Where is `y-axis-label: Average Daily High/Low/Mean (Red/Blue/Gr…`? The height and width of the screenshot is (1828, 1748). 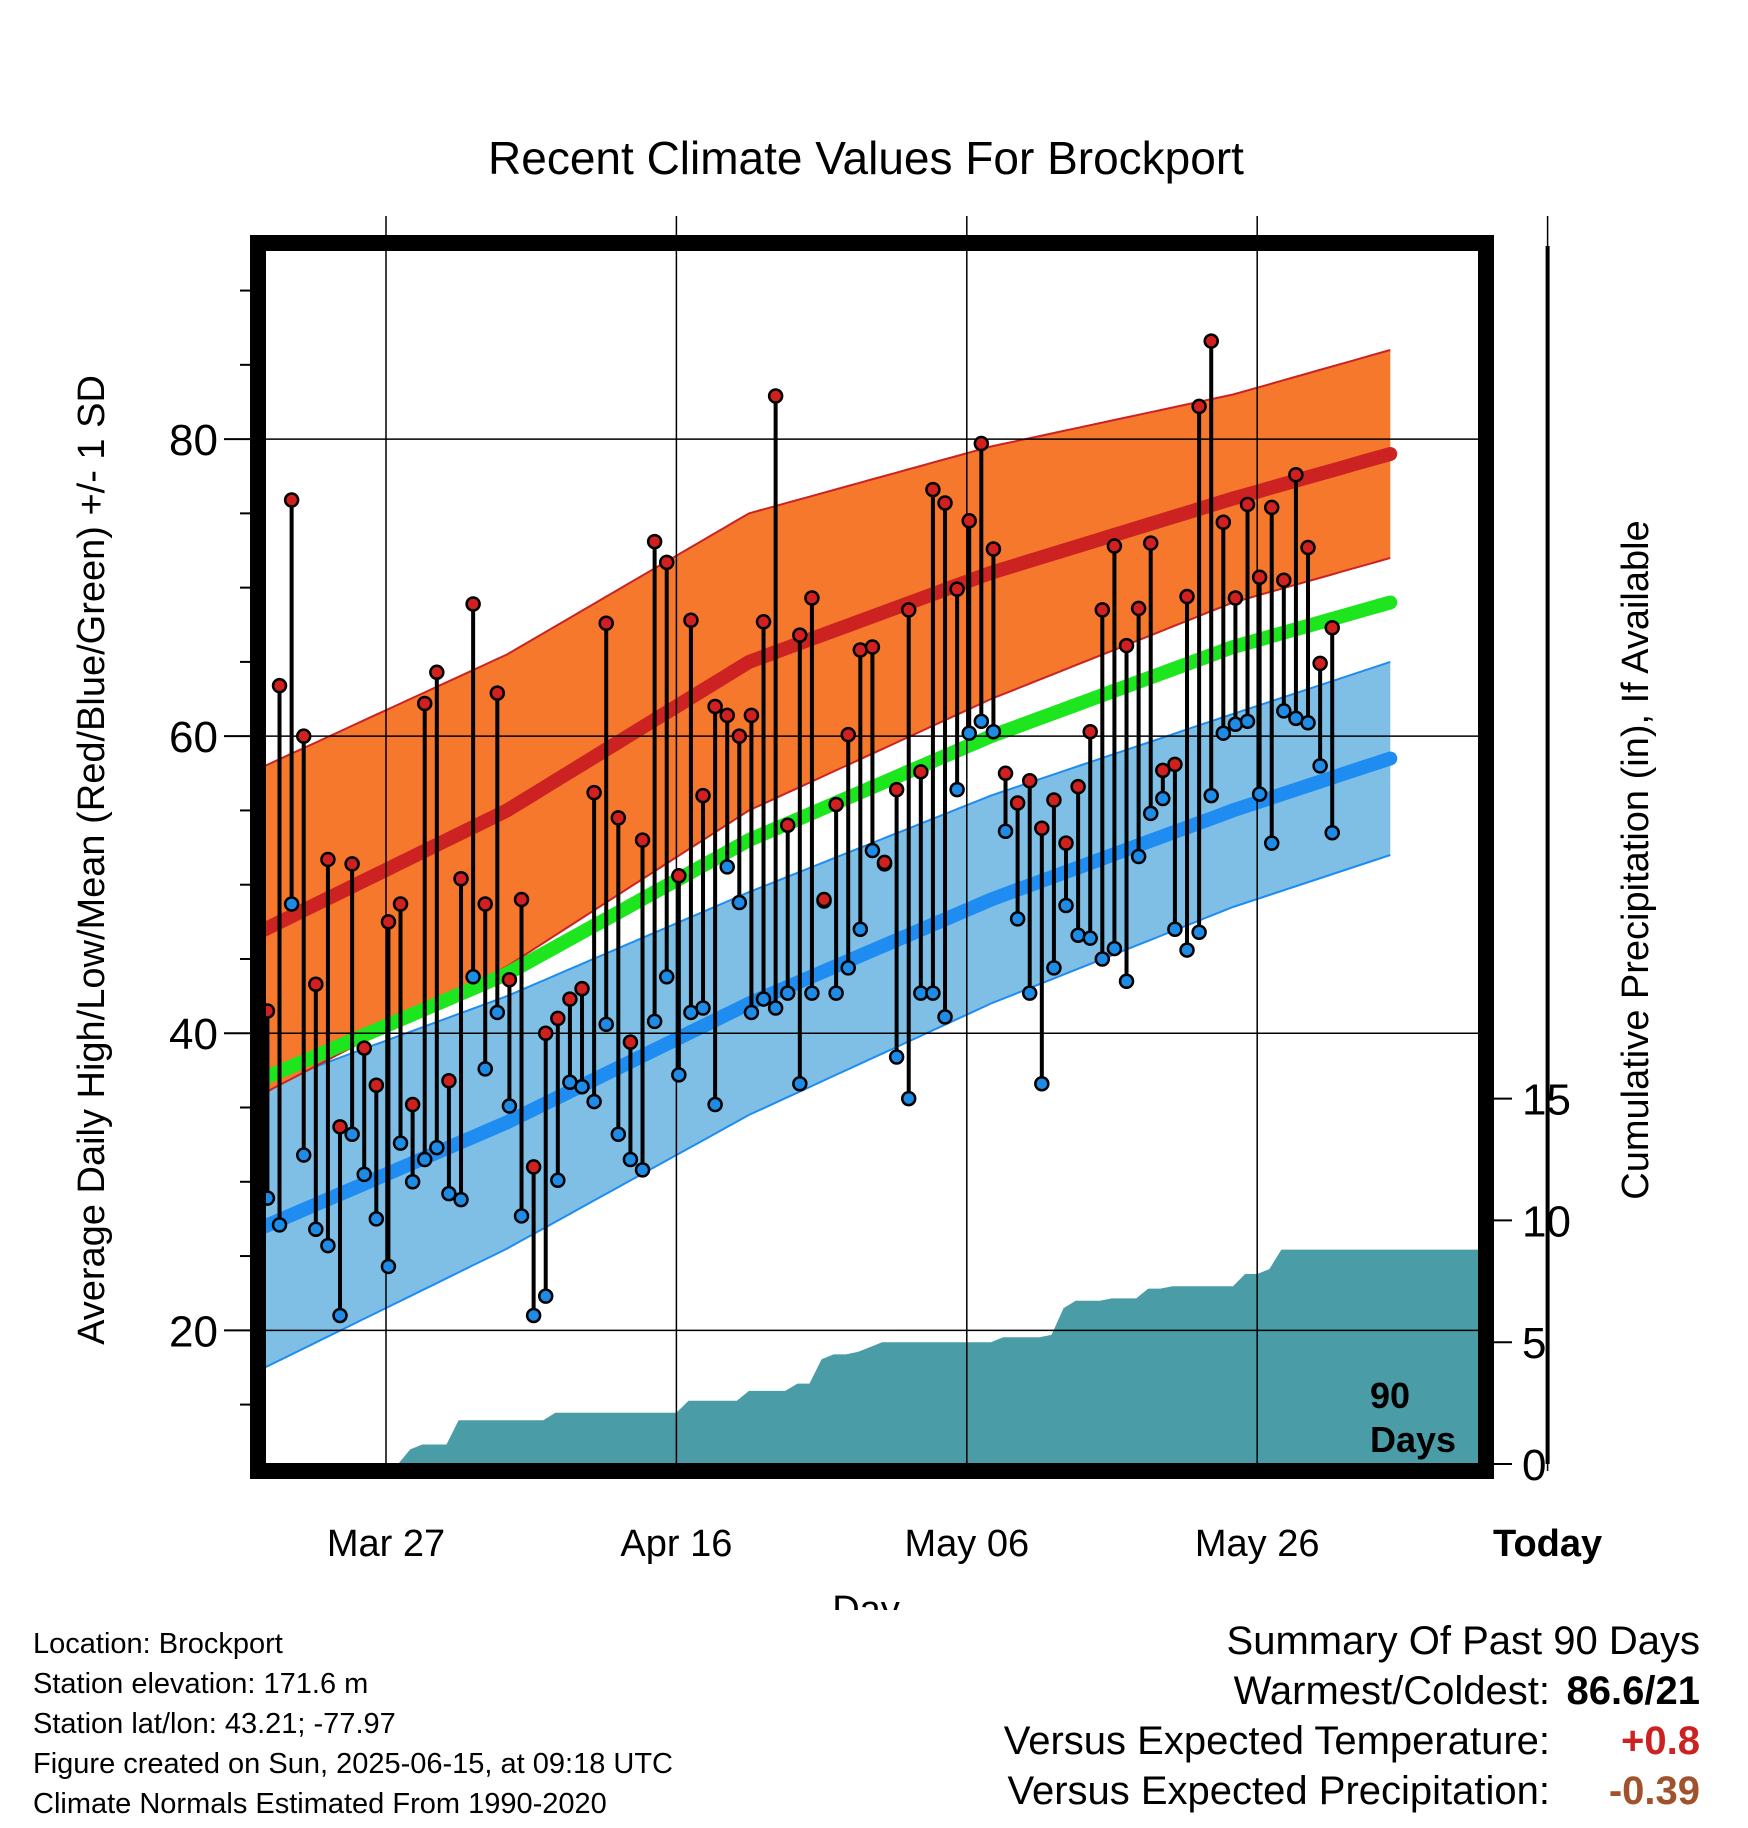
y-axis-label: Average Daily High/Low/Mean (Red/Blue/Gr… is located at coordinates (92, 860).